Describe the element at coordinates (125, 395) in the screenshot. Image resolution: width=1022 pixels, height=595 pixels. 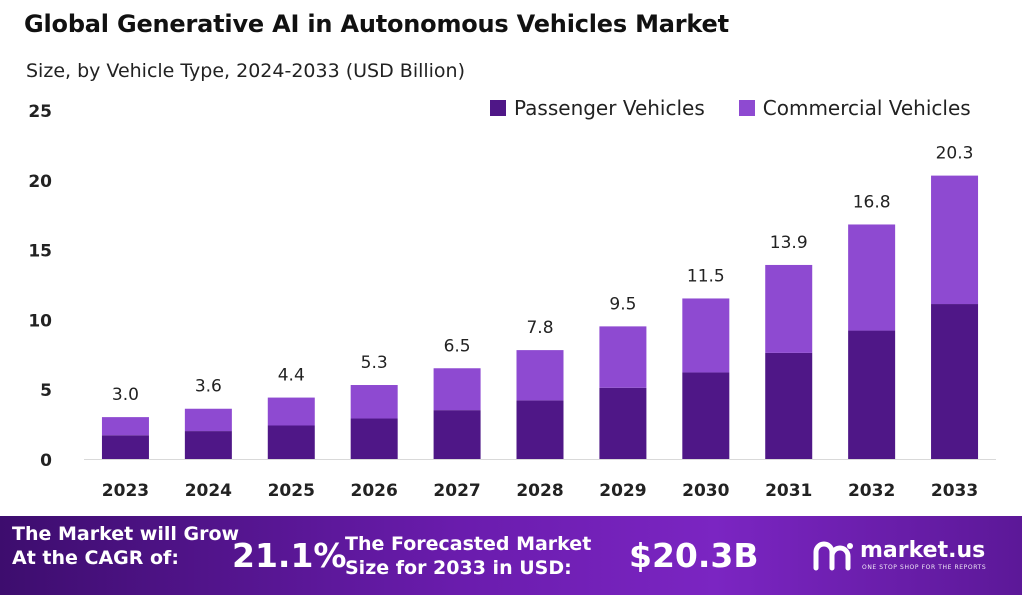
I see `bar-total-label: 3.0` at that location.